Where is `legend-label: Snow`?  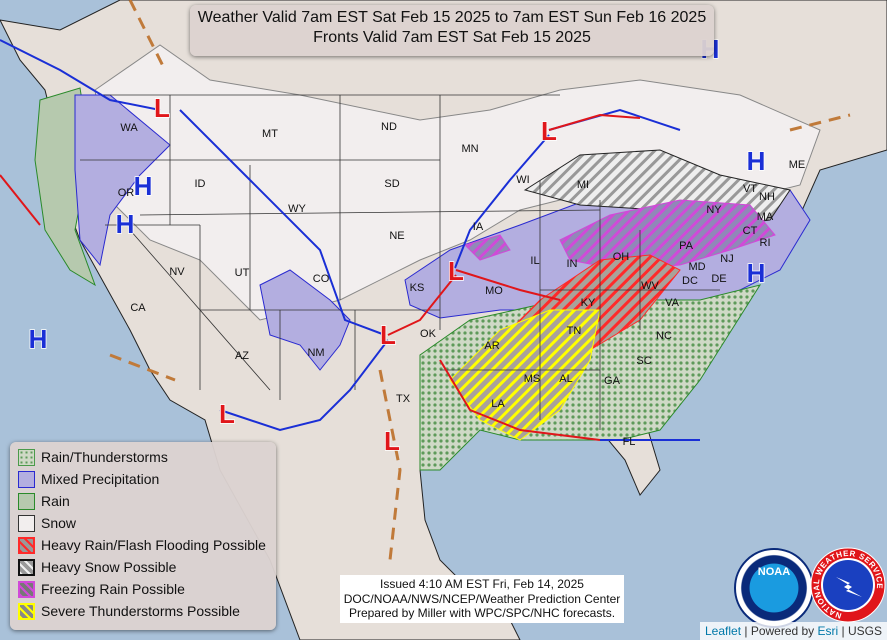
legend-label: Snow is located at coordinates (59, 523).